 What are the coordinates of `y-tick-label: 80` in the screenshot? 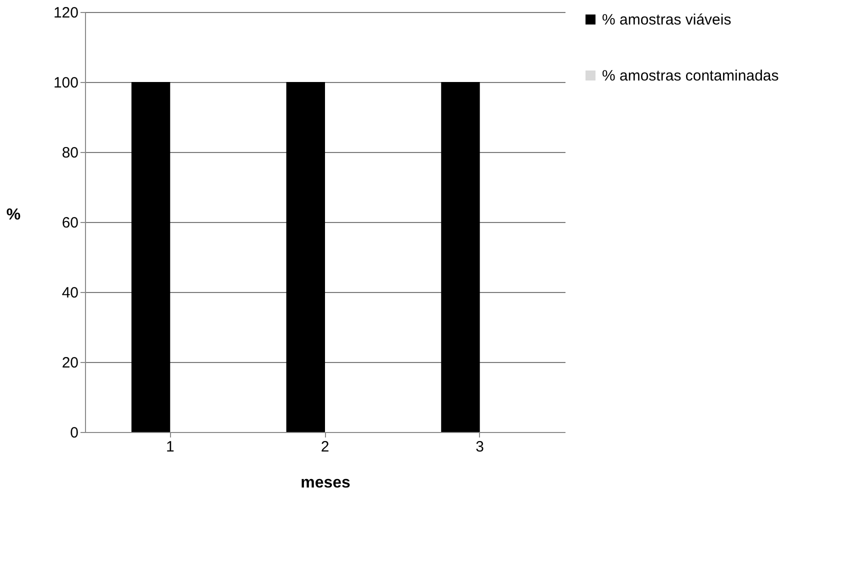 It's located at (70, 153).